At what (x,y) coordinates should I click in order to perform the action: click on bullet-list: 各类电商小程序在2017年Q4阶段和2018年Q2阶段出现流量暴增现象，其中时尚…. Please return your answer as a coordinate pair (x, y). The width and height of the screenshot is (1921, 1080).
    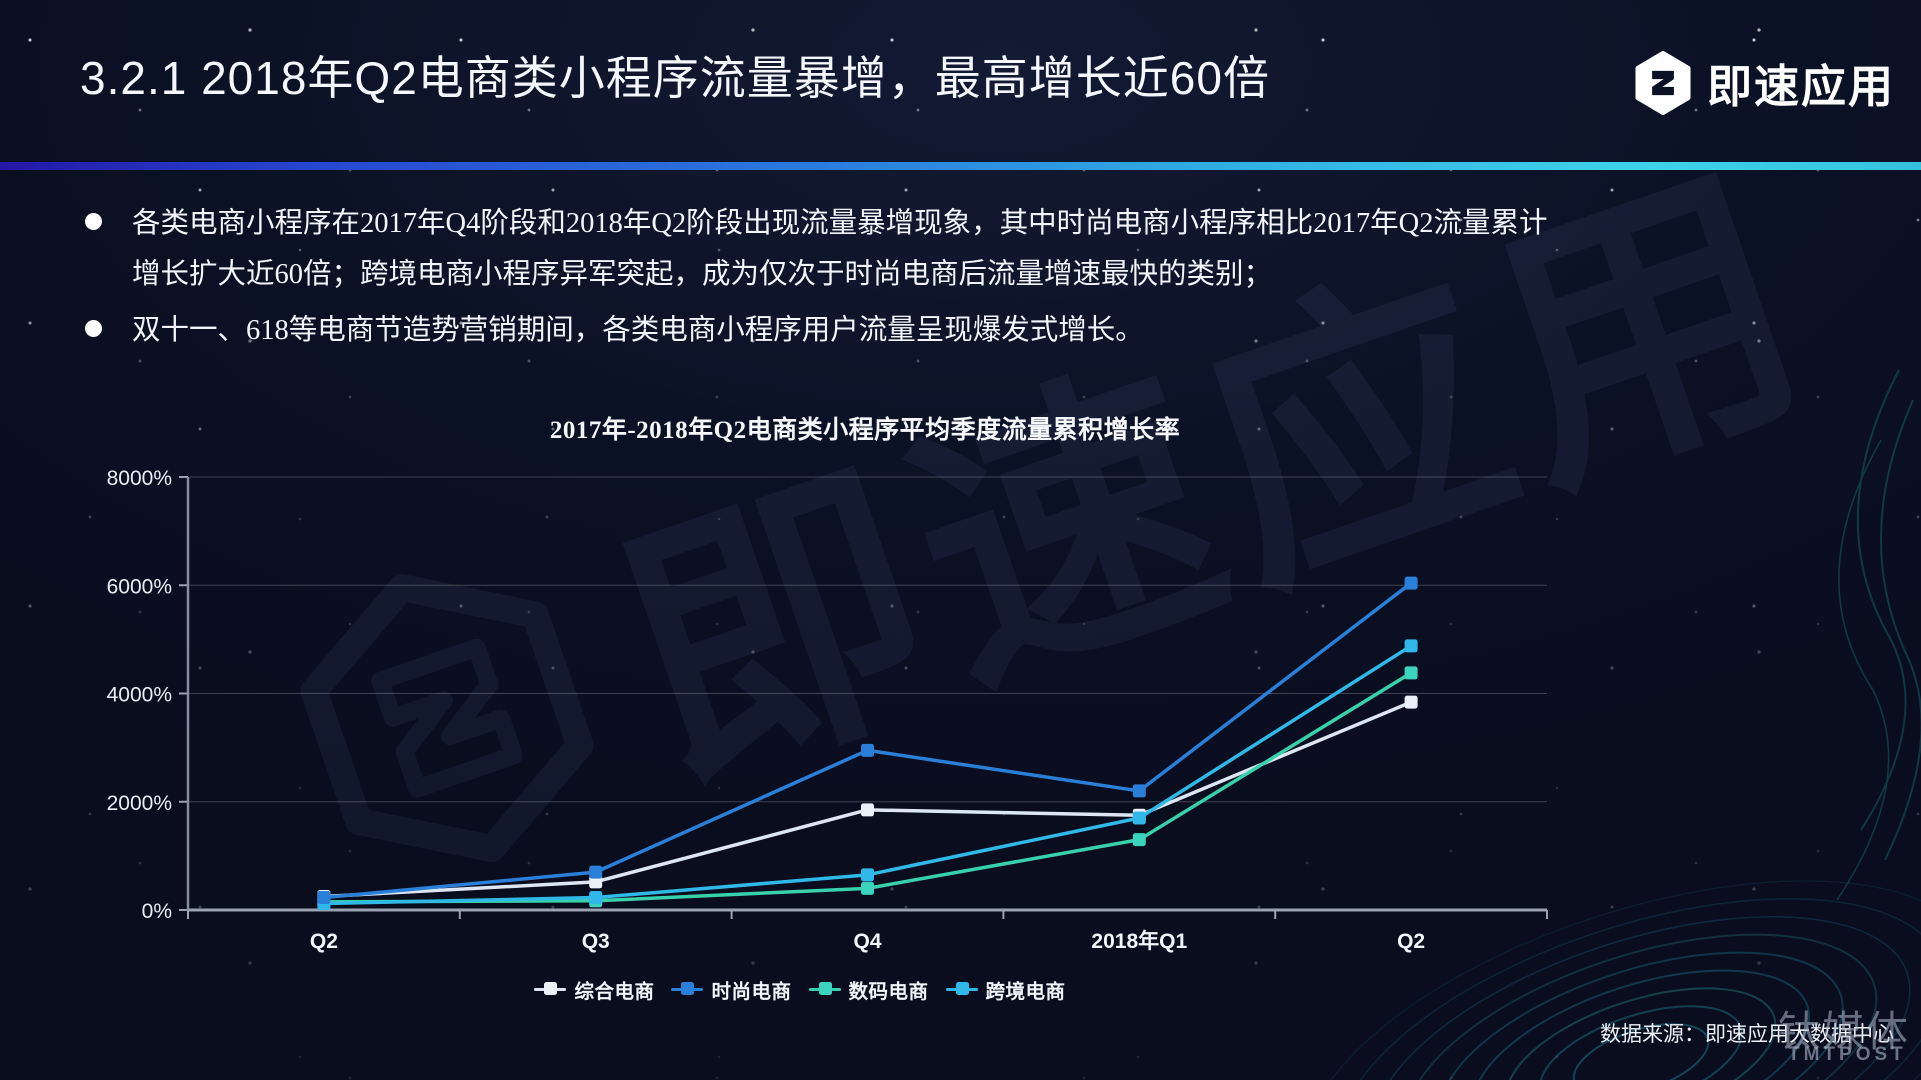
    Looking at the image, I should click on (821, 279).